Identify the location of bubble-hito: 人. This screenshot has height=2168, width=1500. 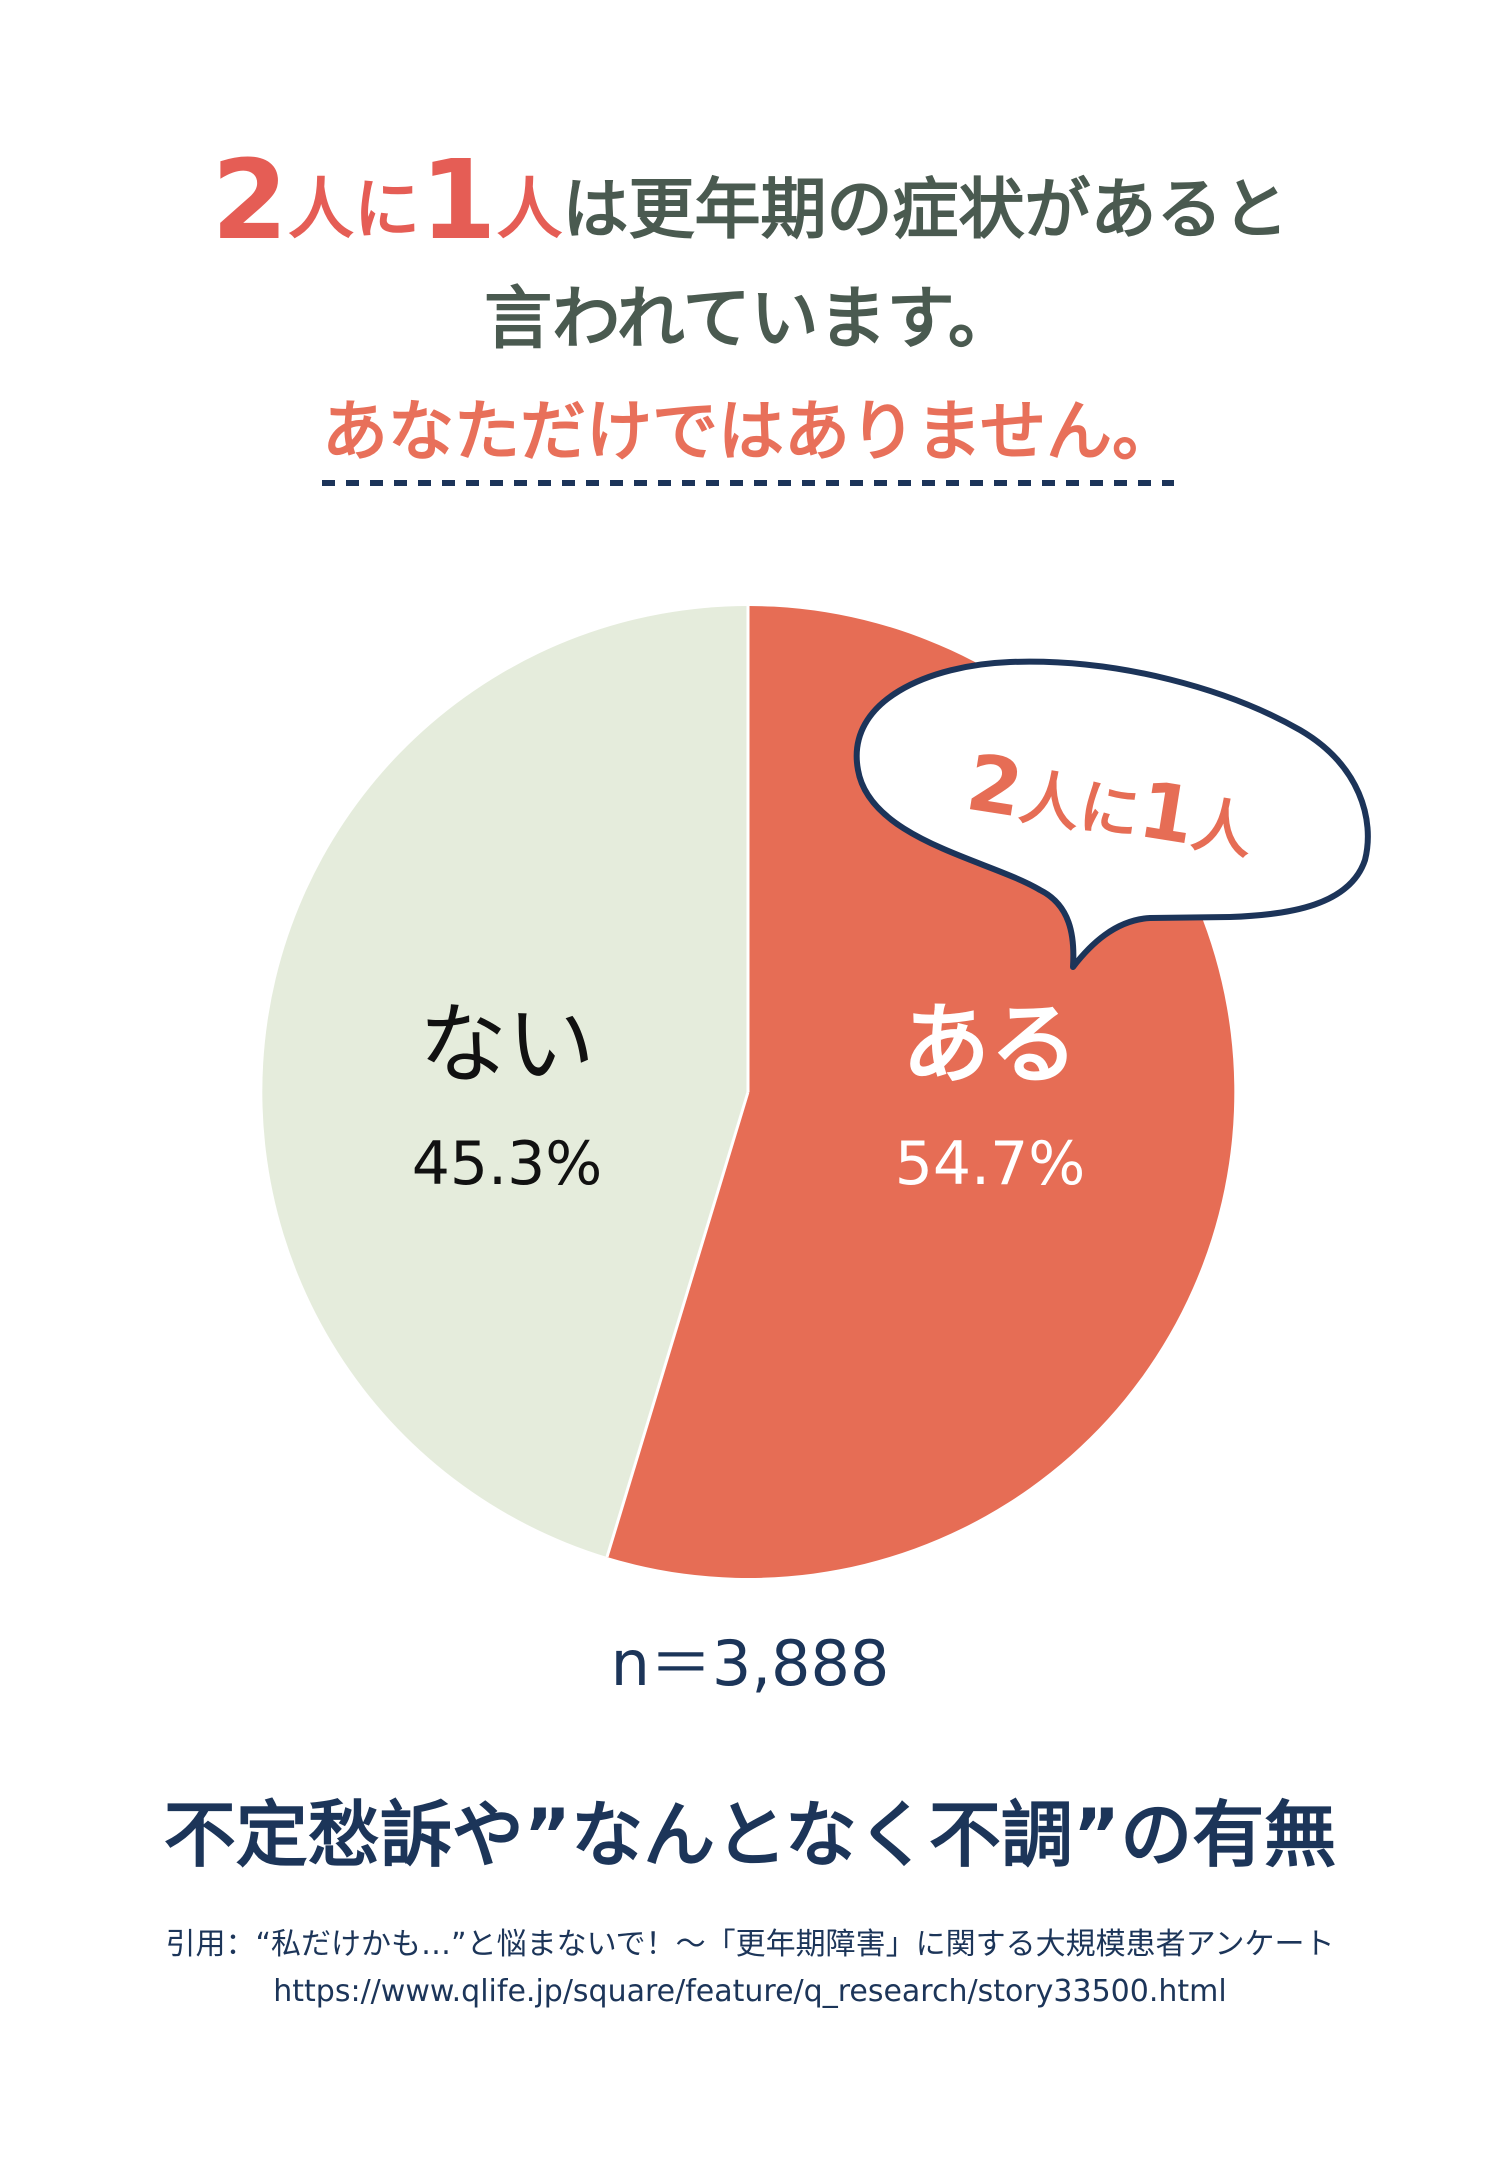
(1222, 829).